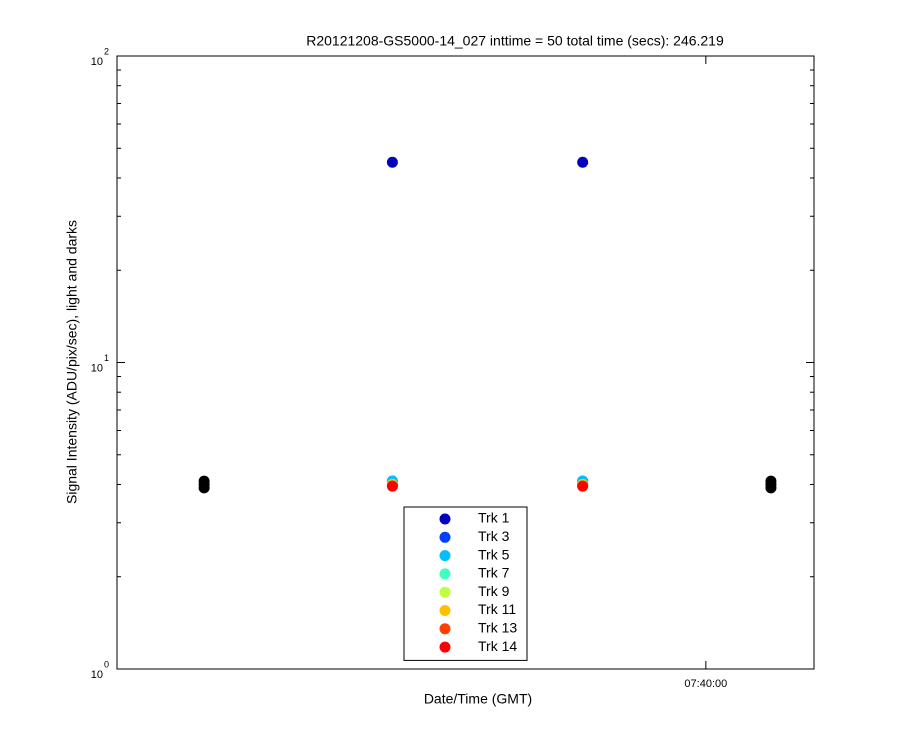 This screenshot has height=750, width=900. Describe the element at coordinates (494, 573) in the screenshot. I see `legend-label: Trk 7` at that location.